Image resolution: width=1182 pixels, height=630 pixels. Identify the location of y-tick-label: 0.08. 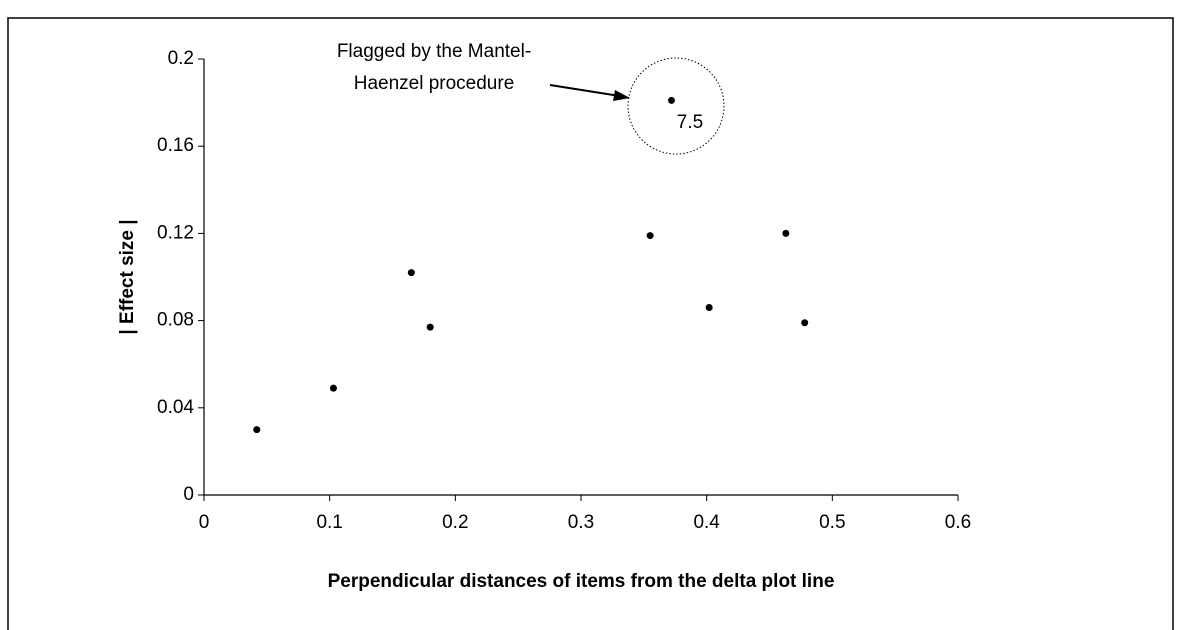
(175, 320).